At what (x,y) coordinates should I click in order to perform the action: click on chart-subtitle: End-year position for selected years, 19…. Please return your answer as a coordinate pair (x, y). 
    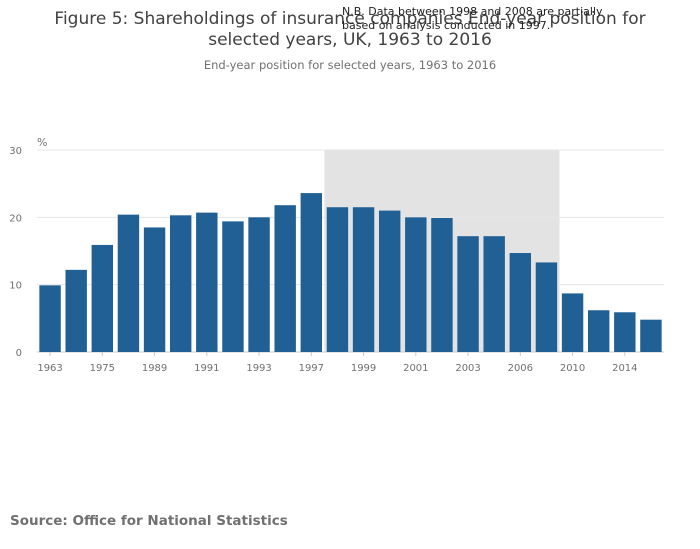
    Looking at the image, I should click on (350, 65).